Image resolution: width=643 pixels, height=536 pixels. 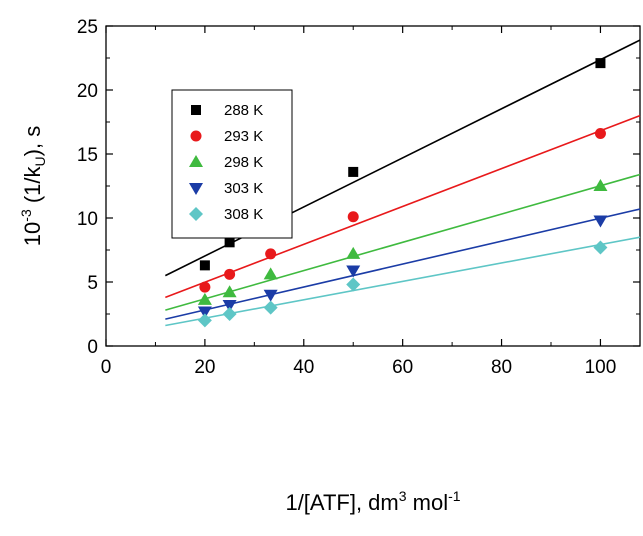 I want to click on legend-marker-308k, so click(x=196, y=214).